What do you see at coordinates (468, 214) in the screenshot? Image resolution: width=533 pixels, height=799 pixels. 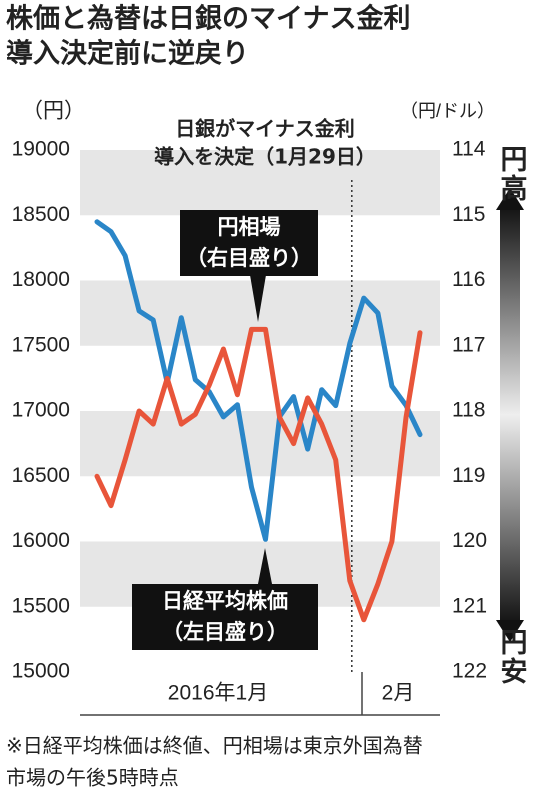 I see `y2-tick-label: 115` at bounding box center [468, 214].